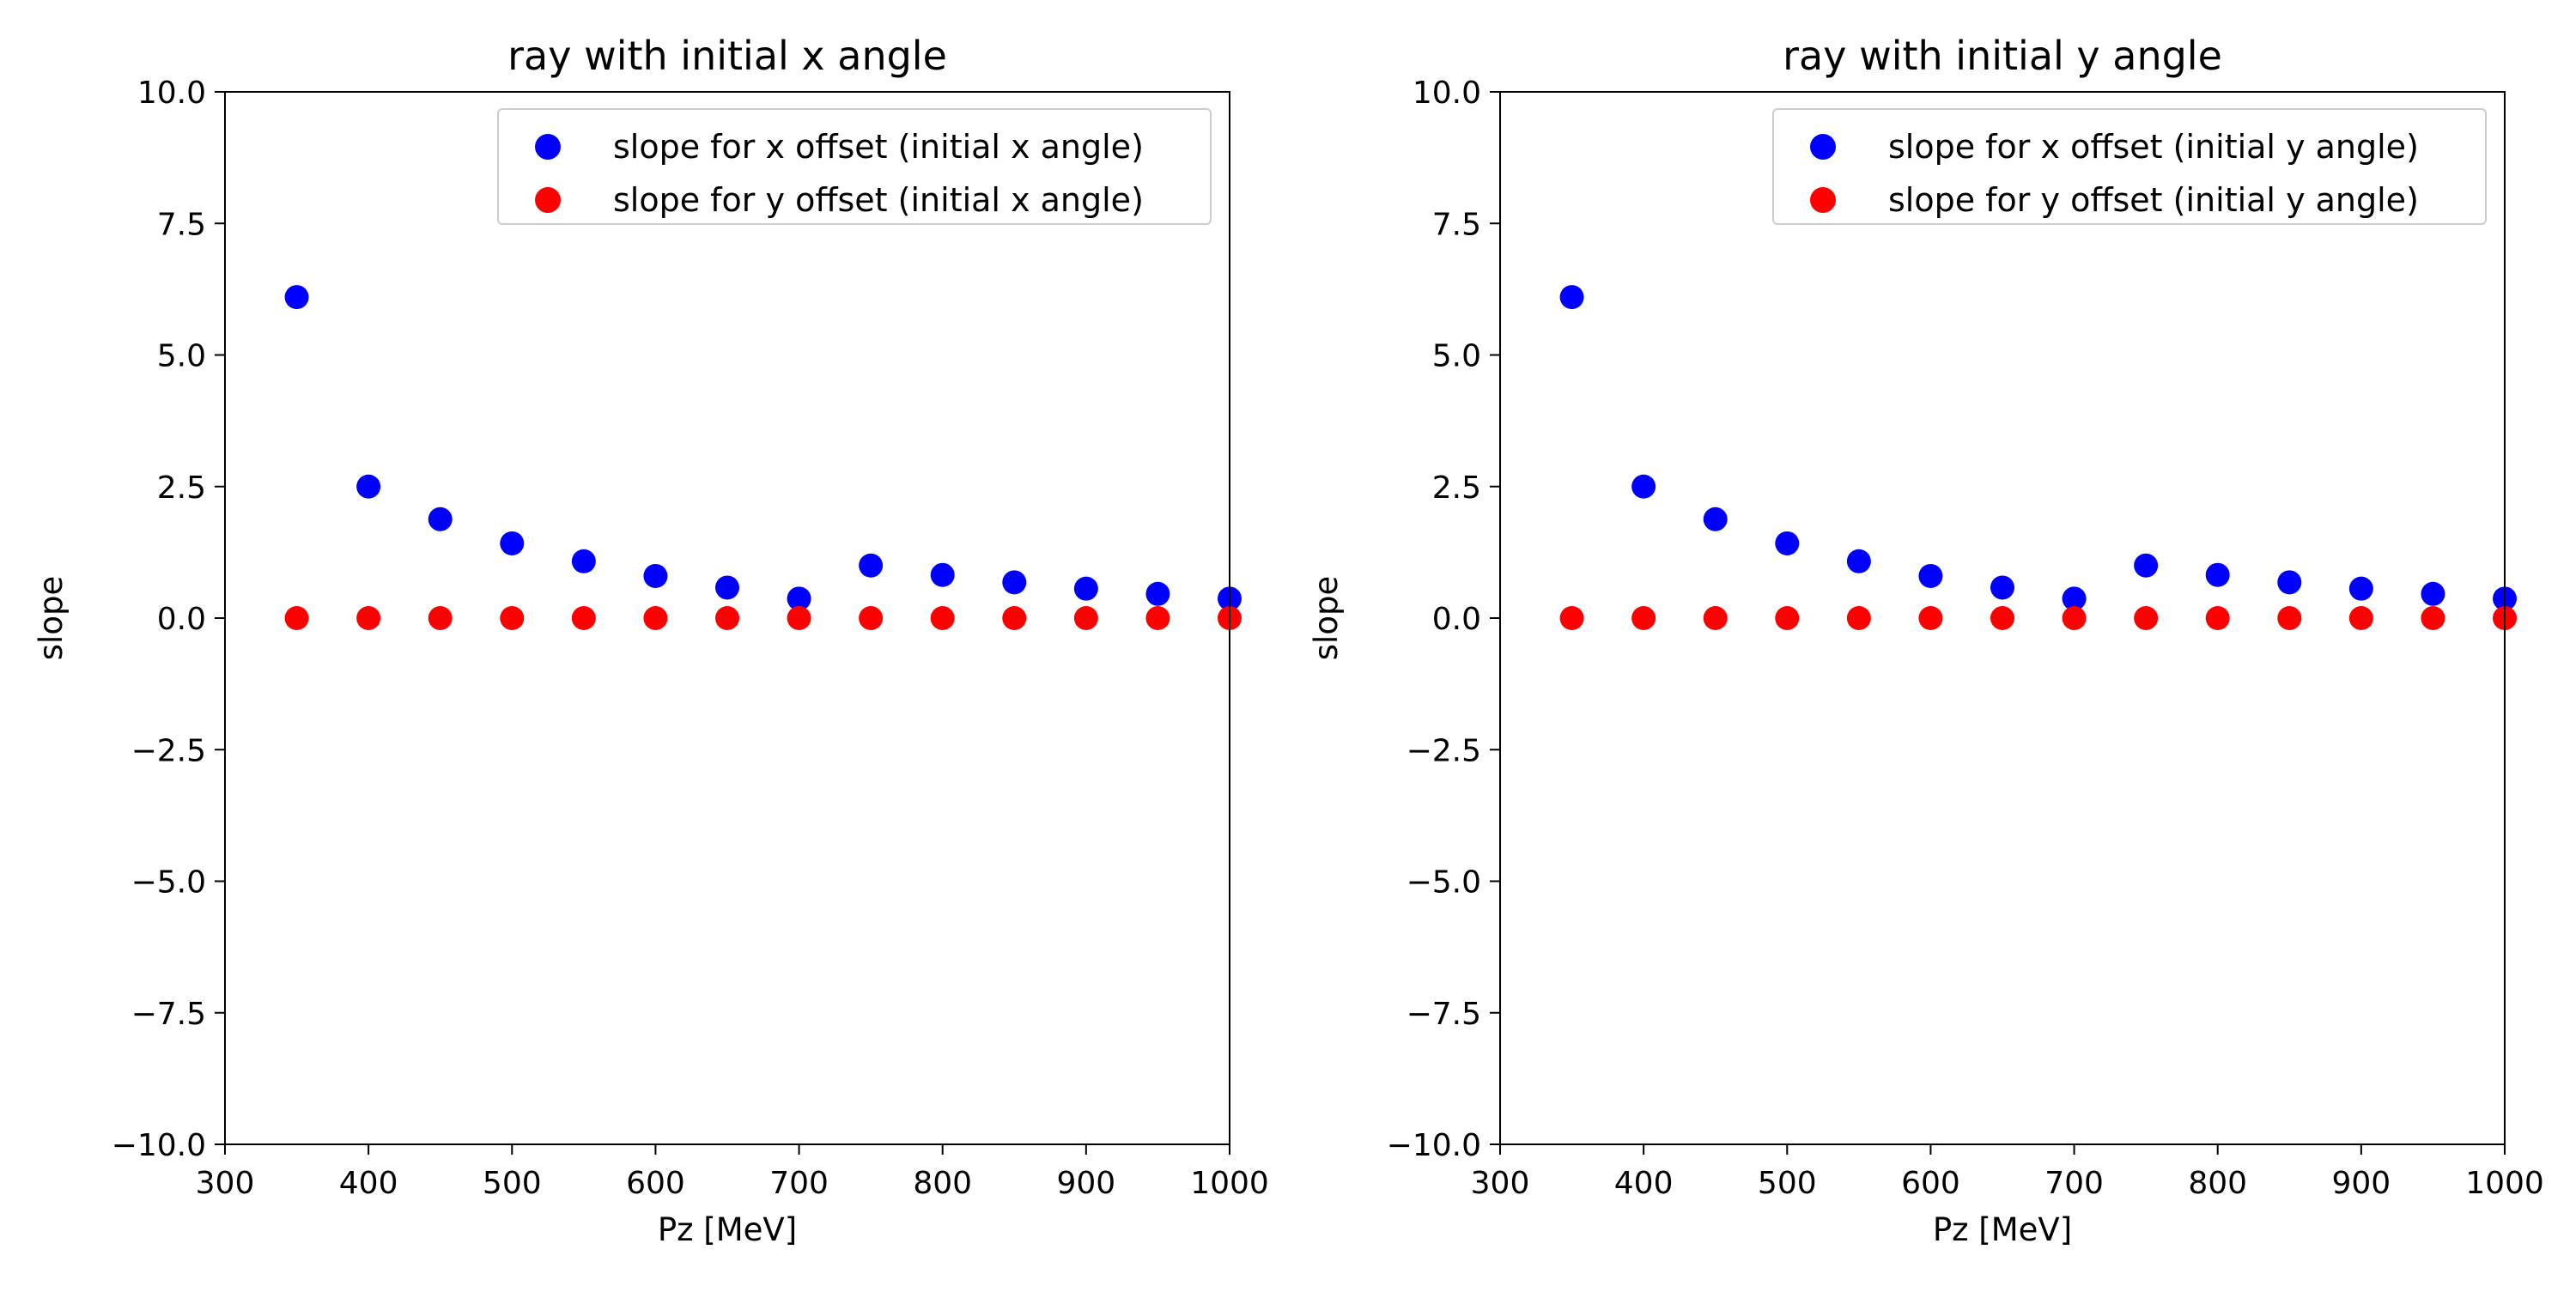  Describe the element at coordinates (2361, 1183) in the screenshot. I see `right-chart-xtick-label: 900` at that location.